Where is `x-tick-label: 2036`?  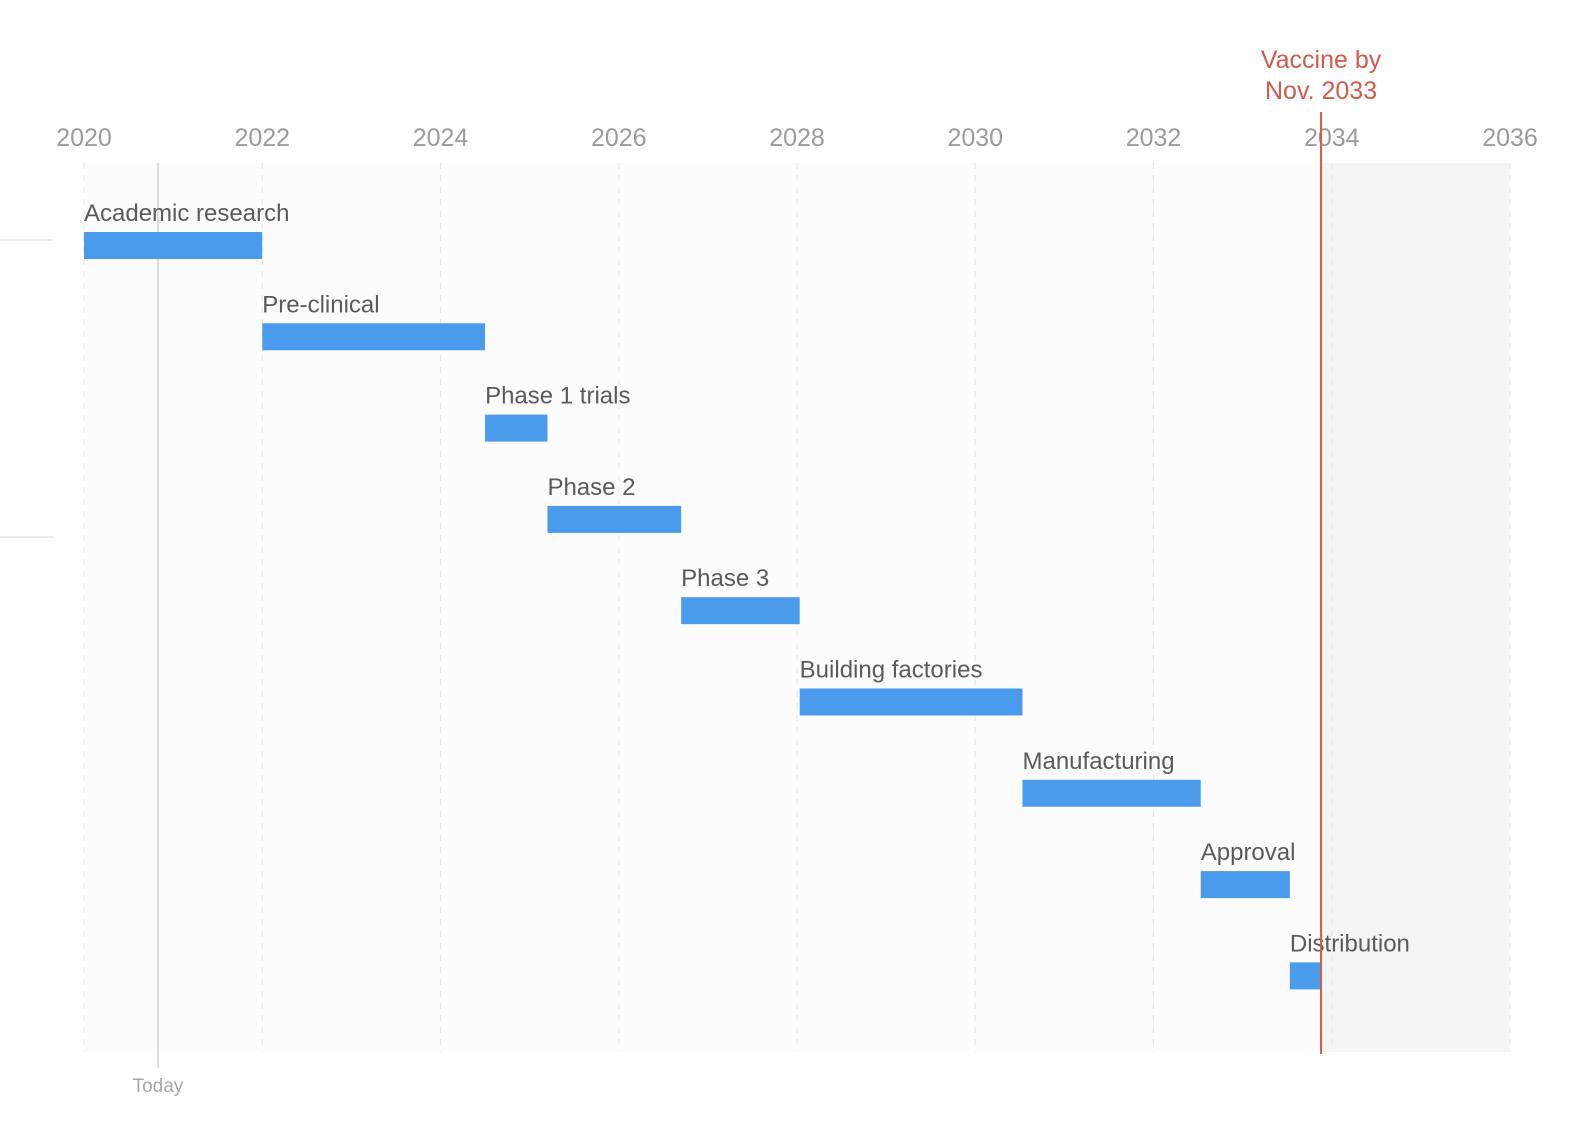 x-tick-label: 2036 is located at coordinates (1510, 138).